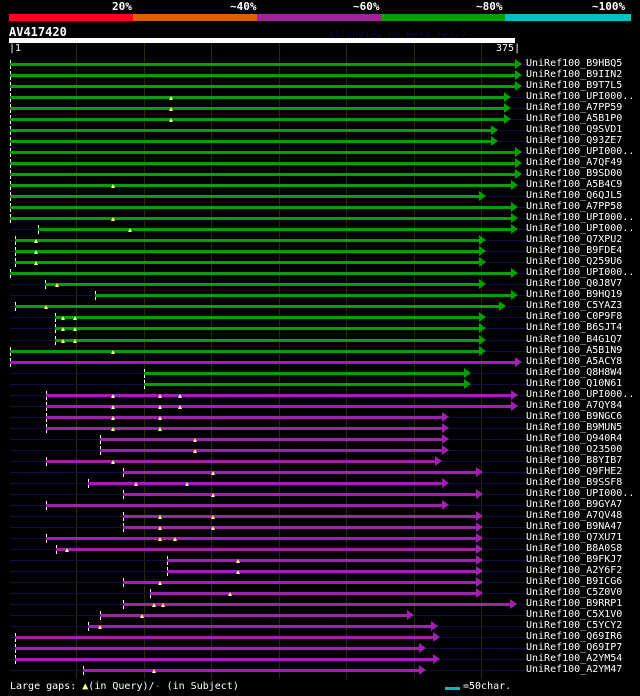  I want to click on alignment-row: UniRef100_C5YAZ3, so click(320, 306).